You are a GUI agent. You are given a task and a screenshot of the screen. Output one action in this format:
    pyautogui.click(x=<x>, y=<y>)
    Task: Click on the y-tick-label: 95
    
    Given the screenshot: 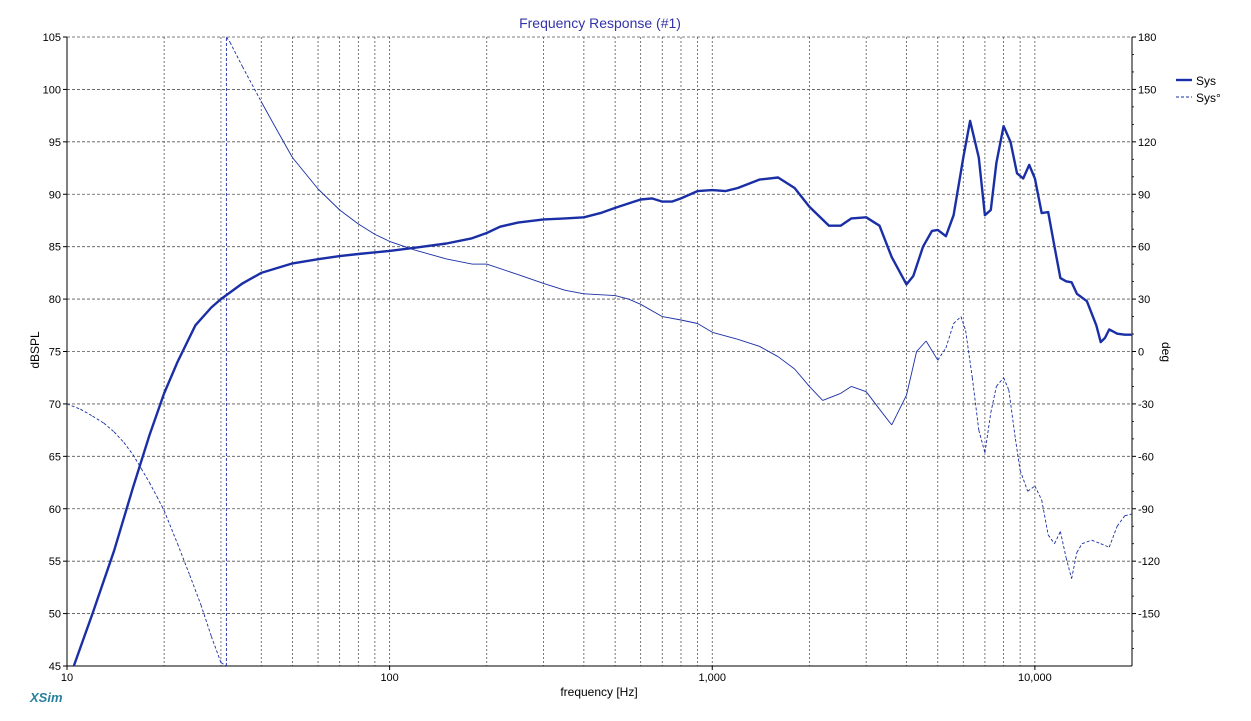 What is the action you would take?
    pyautogui.click(x=55, y=143)
    